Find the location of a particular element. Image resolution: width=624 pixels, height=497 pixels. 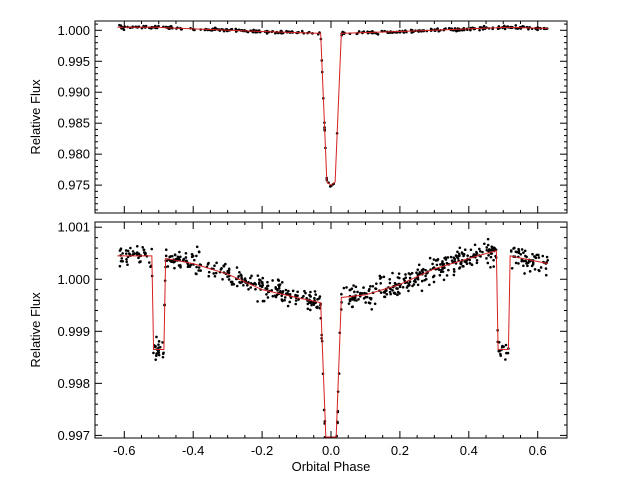

top-y-tick-label: 1.000 is located at coordinates (73, 30).